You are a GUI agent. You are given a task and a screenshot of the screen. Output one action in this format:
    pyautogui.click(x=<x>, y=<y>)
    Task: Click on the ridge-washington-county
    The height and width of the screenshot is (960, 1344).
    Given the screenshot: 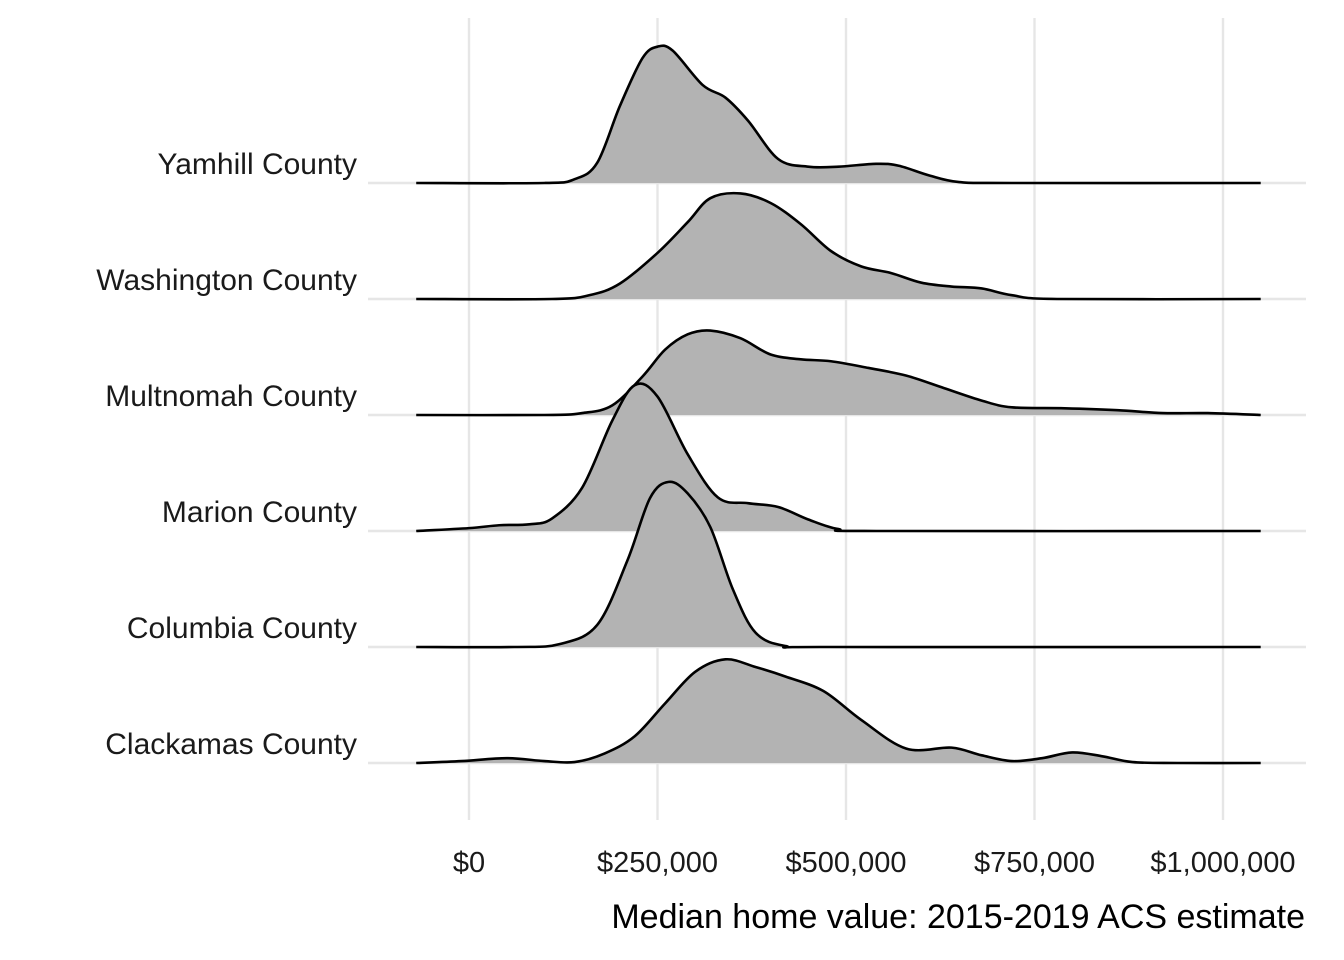 What is the action you would take?
    pyautogui.click(x=838, y=246)
    